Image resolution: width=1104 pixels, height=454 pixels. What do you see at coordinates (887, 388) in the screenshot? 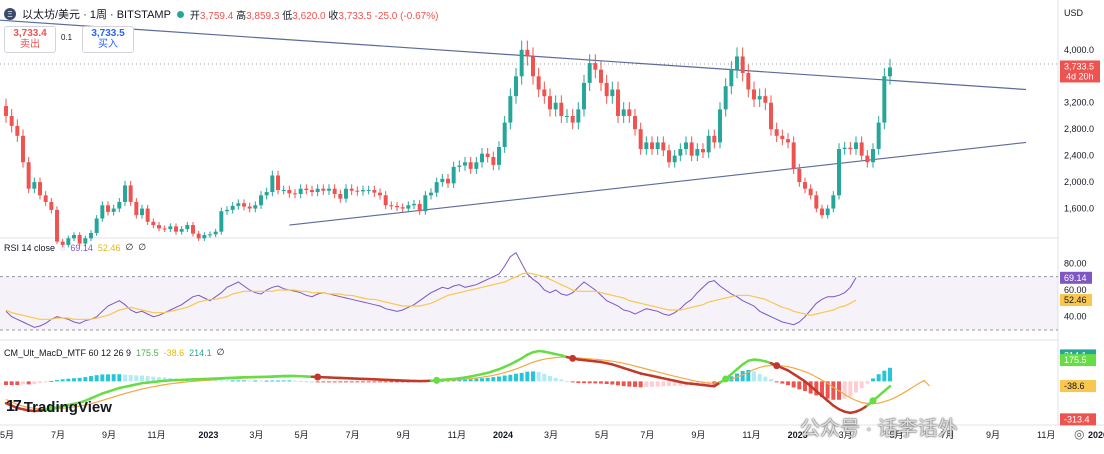
I see `macd-line-segment` at bounding box center [887, 388].